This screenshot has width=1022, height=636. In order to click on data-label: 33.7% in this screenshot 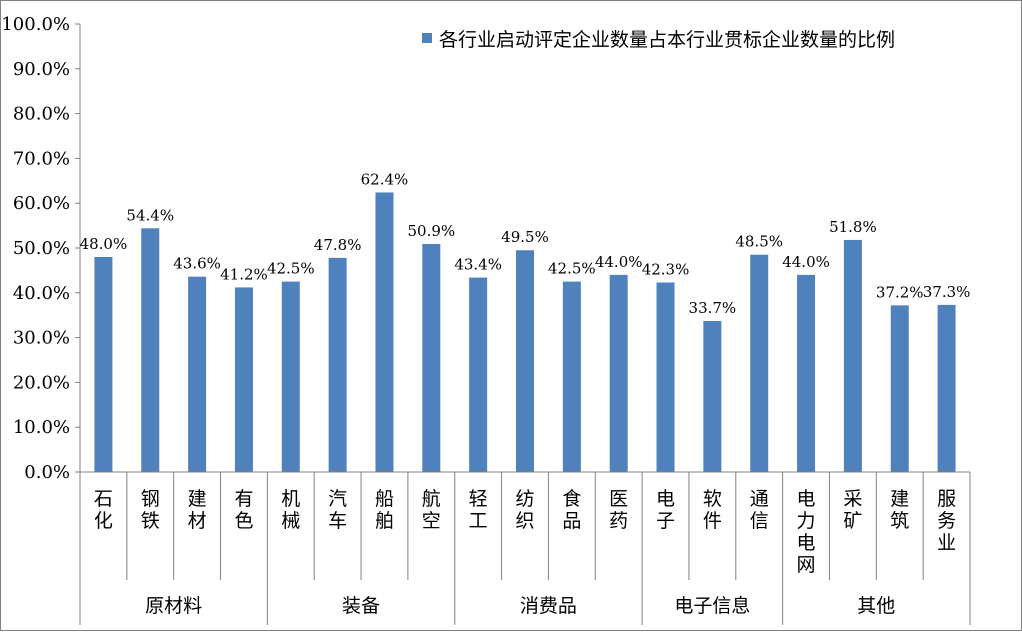, I will do `click(713, 308)`.